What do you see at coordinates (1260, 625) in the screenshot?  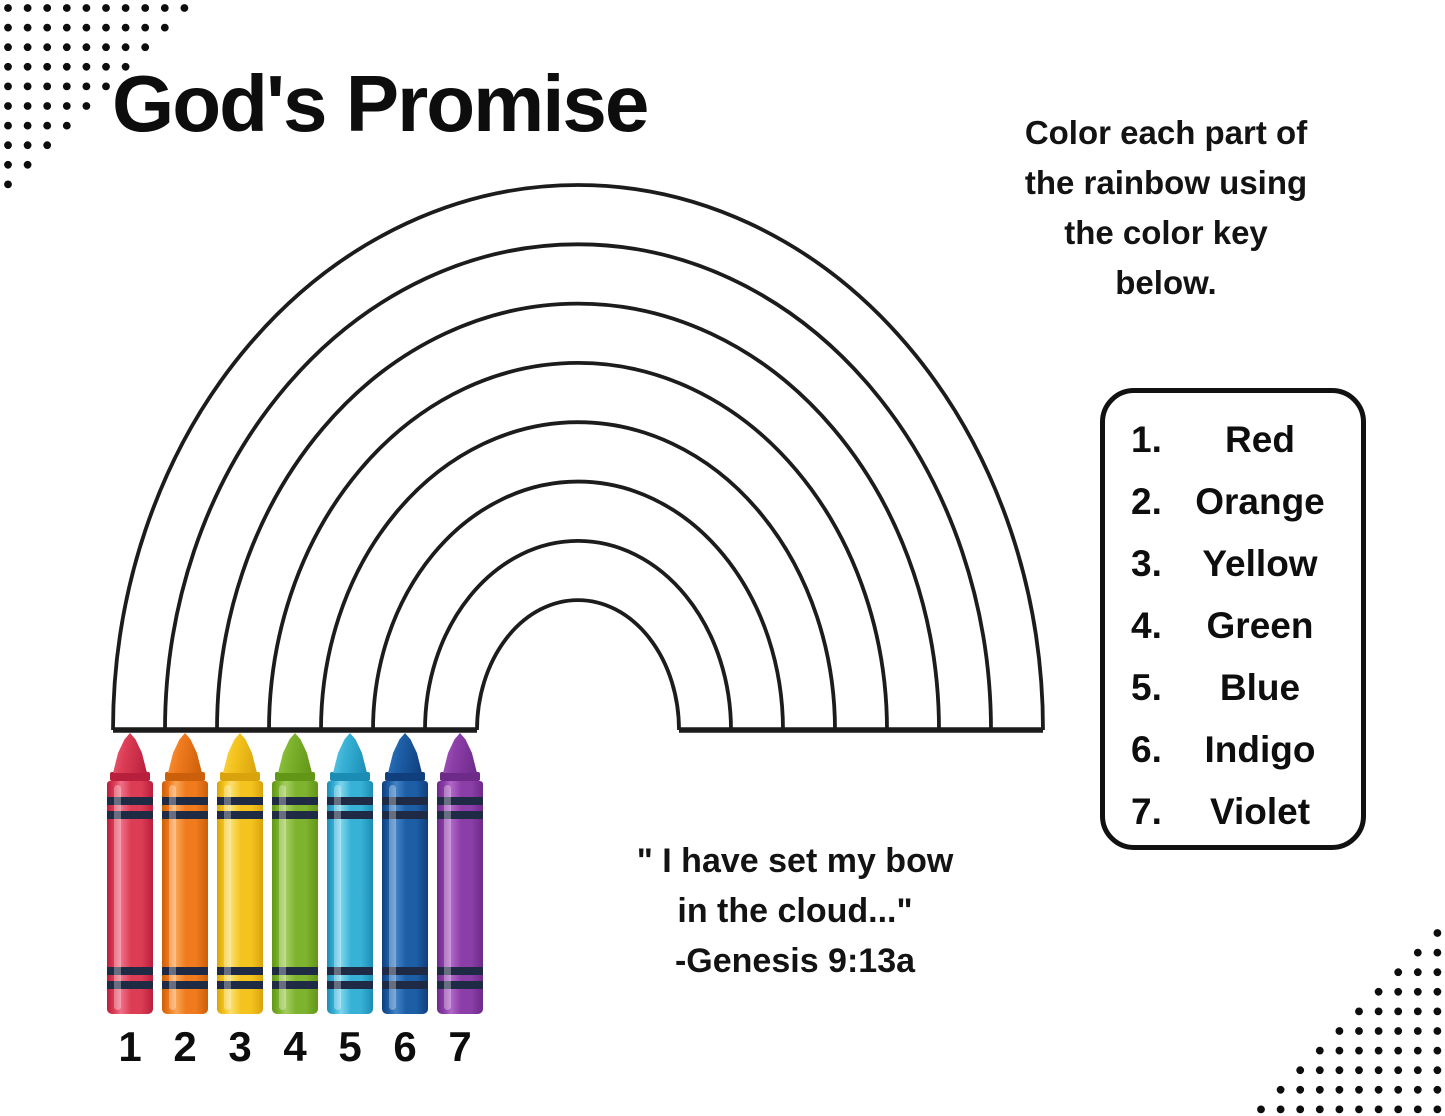 I see `color-key-label: Green` at bounding box center [1260, 625].